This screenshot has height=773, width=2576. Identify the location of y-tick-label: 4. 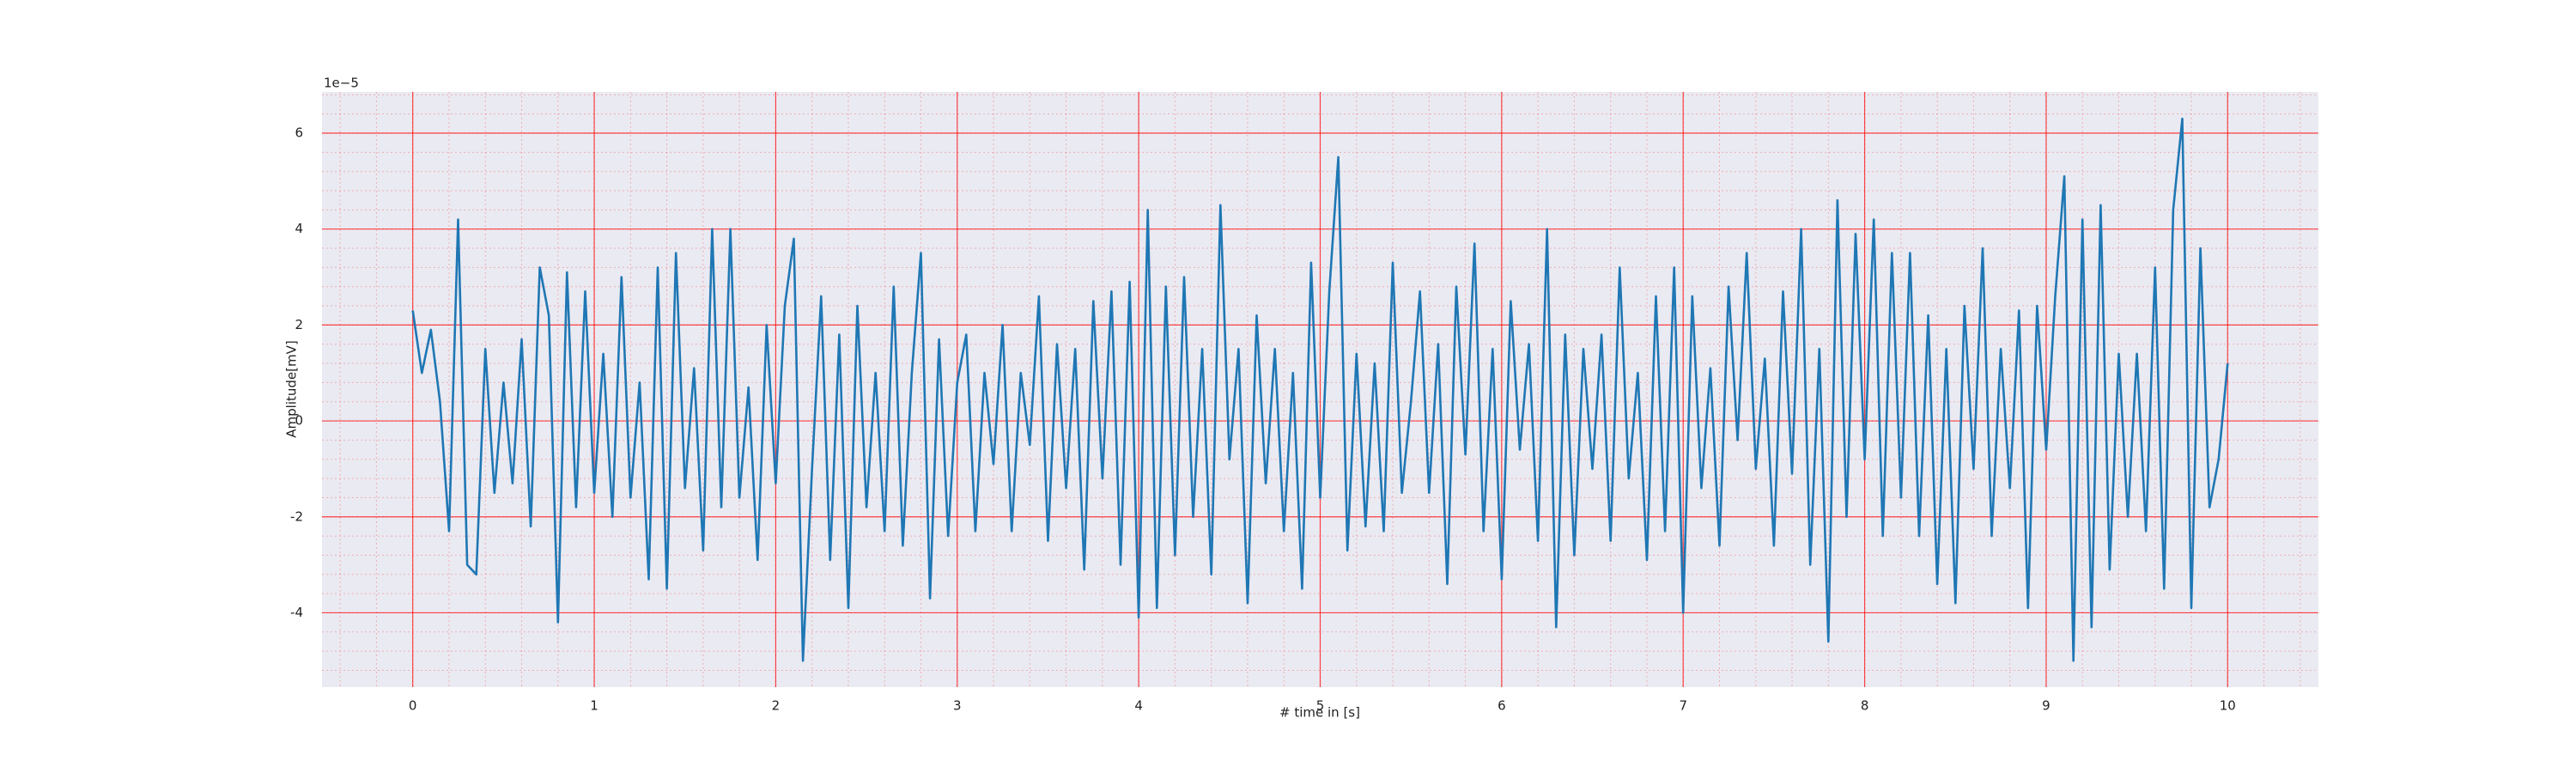
(299, 228).